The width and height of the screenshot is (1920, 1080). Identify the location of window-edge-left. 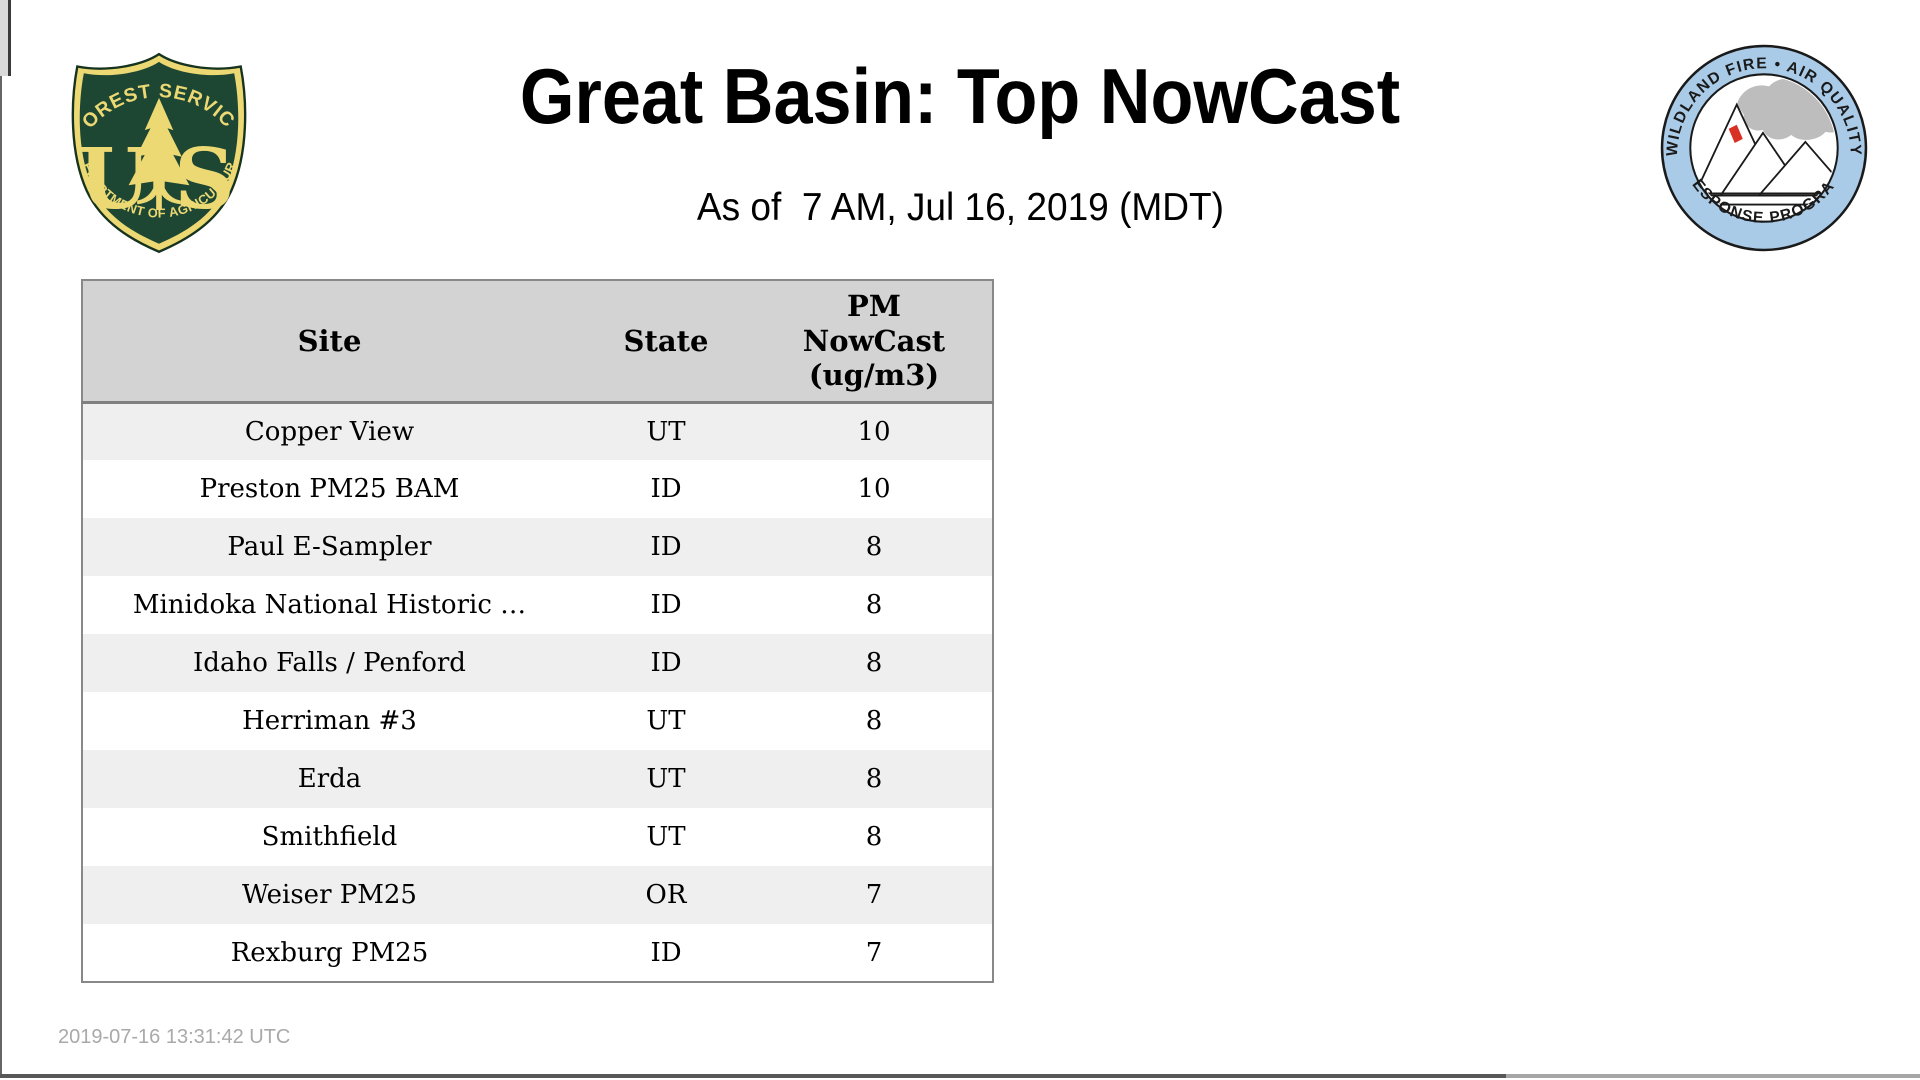
(1, 577).